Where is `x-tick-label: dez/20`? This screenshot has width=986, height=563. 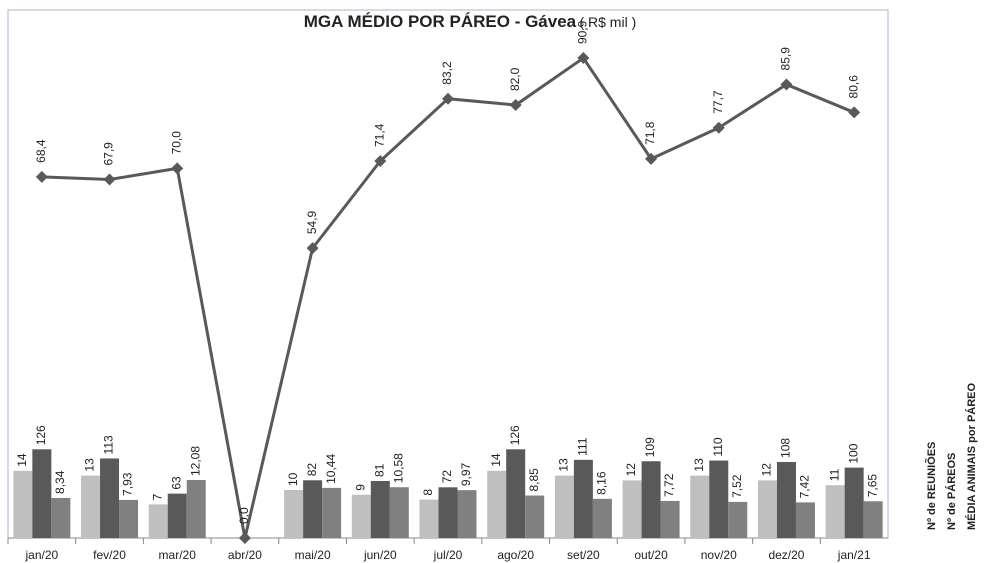 x-tick-label: dez/20 is located at coordinates (786, 555).